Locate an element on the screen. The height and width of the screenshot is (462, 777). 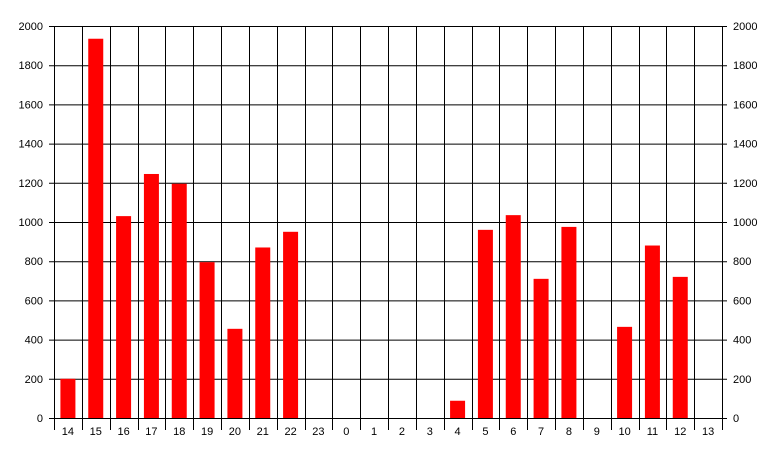
y-tick-label-right: 2000 is located at coordinates (745, 27).